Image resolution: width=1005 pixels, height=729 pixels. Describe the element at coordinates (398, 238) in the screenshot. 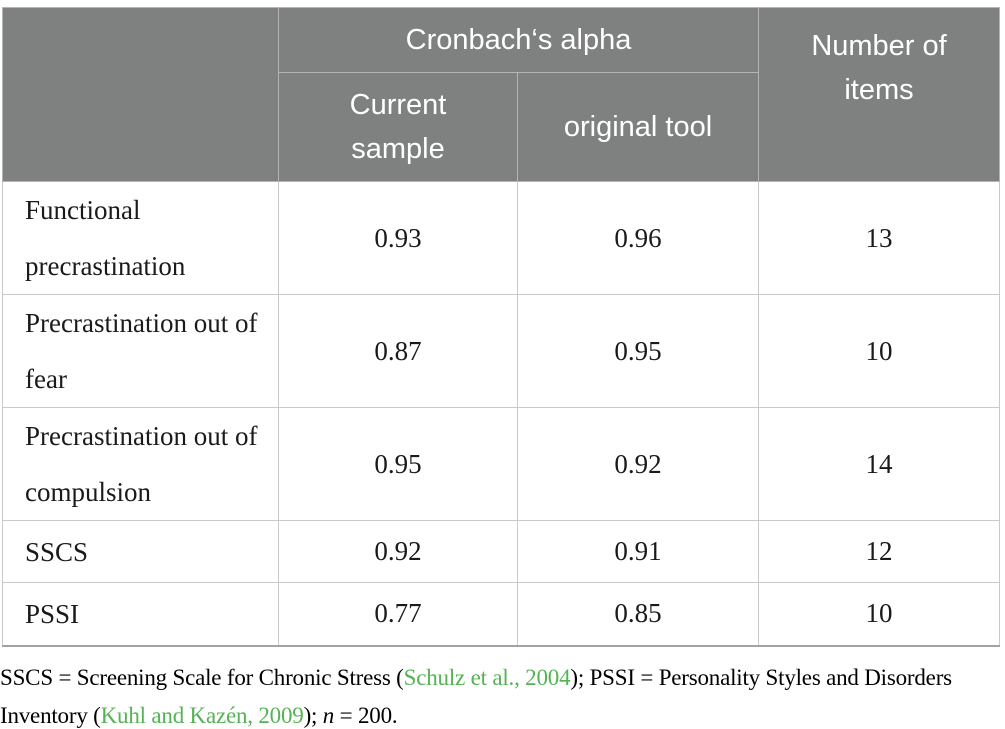

I see `current-sample-value: 0.93` at that location.